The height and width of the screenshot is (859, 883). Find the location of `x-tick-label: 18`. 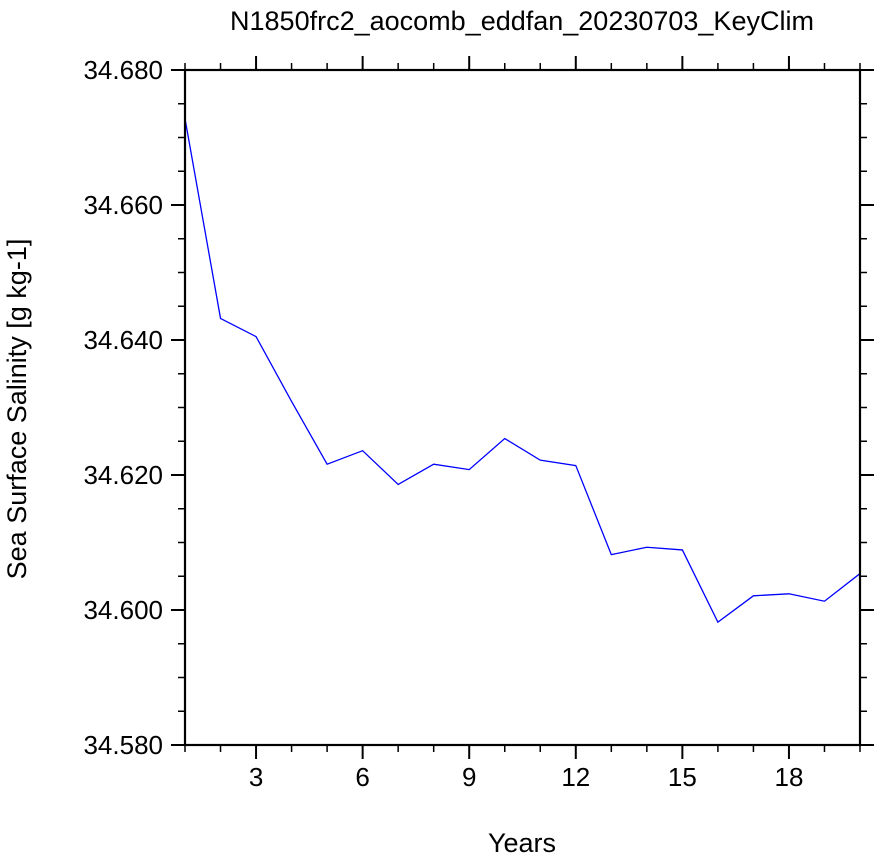

x-tick-label: 18 is located at coordinates (788, 777).